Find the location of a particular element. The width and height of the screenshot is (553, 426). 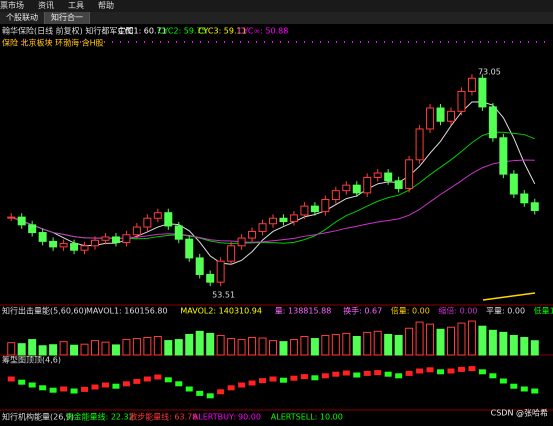

menu-item: 票市场 is located at coordinates (12, 5).